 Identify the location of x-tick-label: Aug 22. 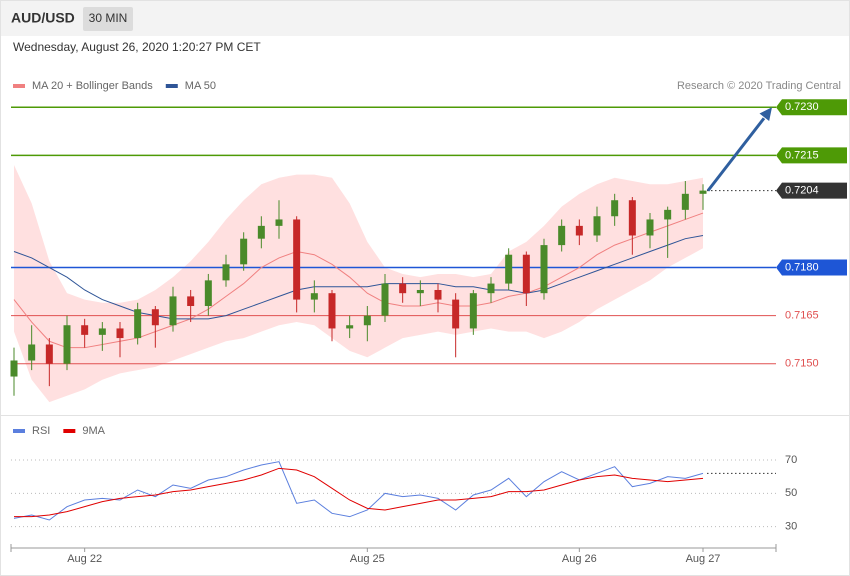
(84, 559).